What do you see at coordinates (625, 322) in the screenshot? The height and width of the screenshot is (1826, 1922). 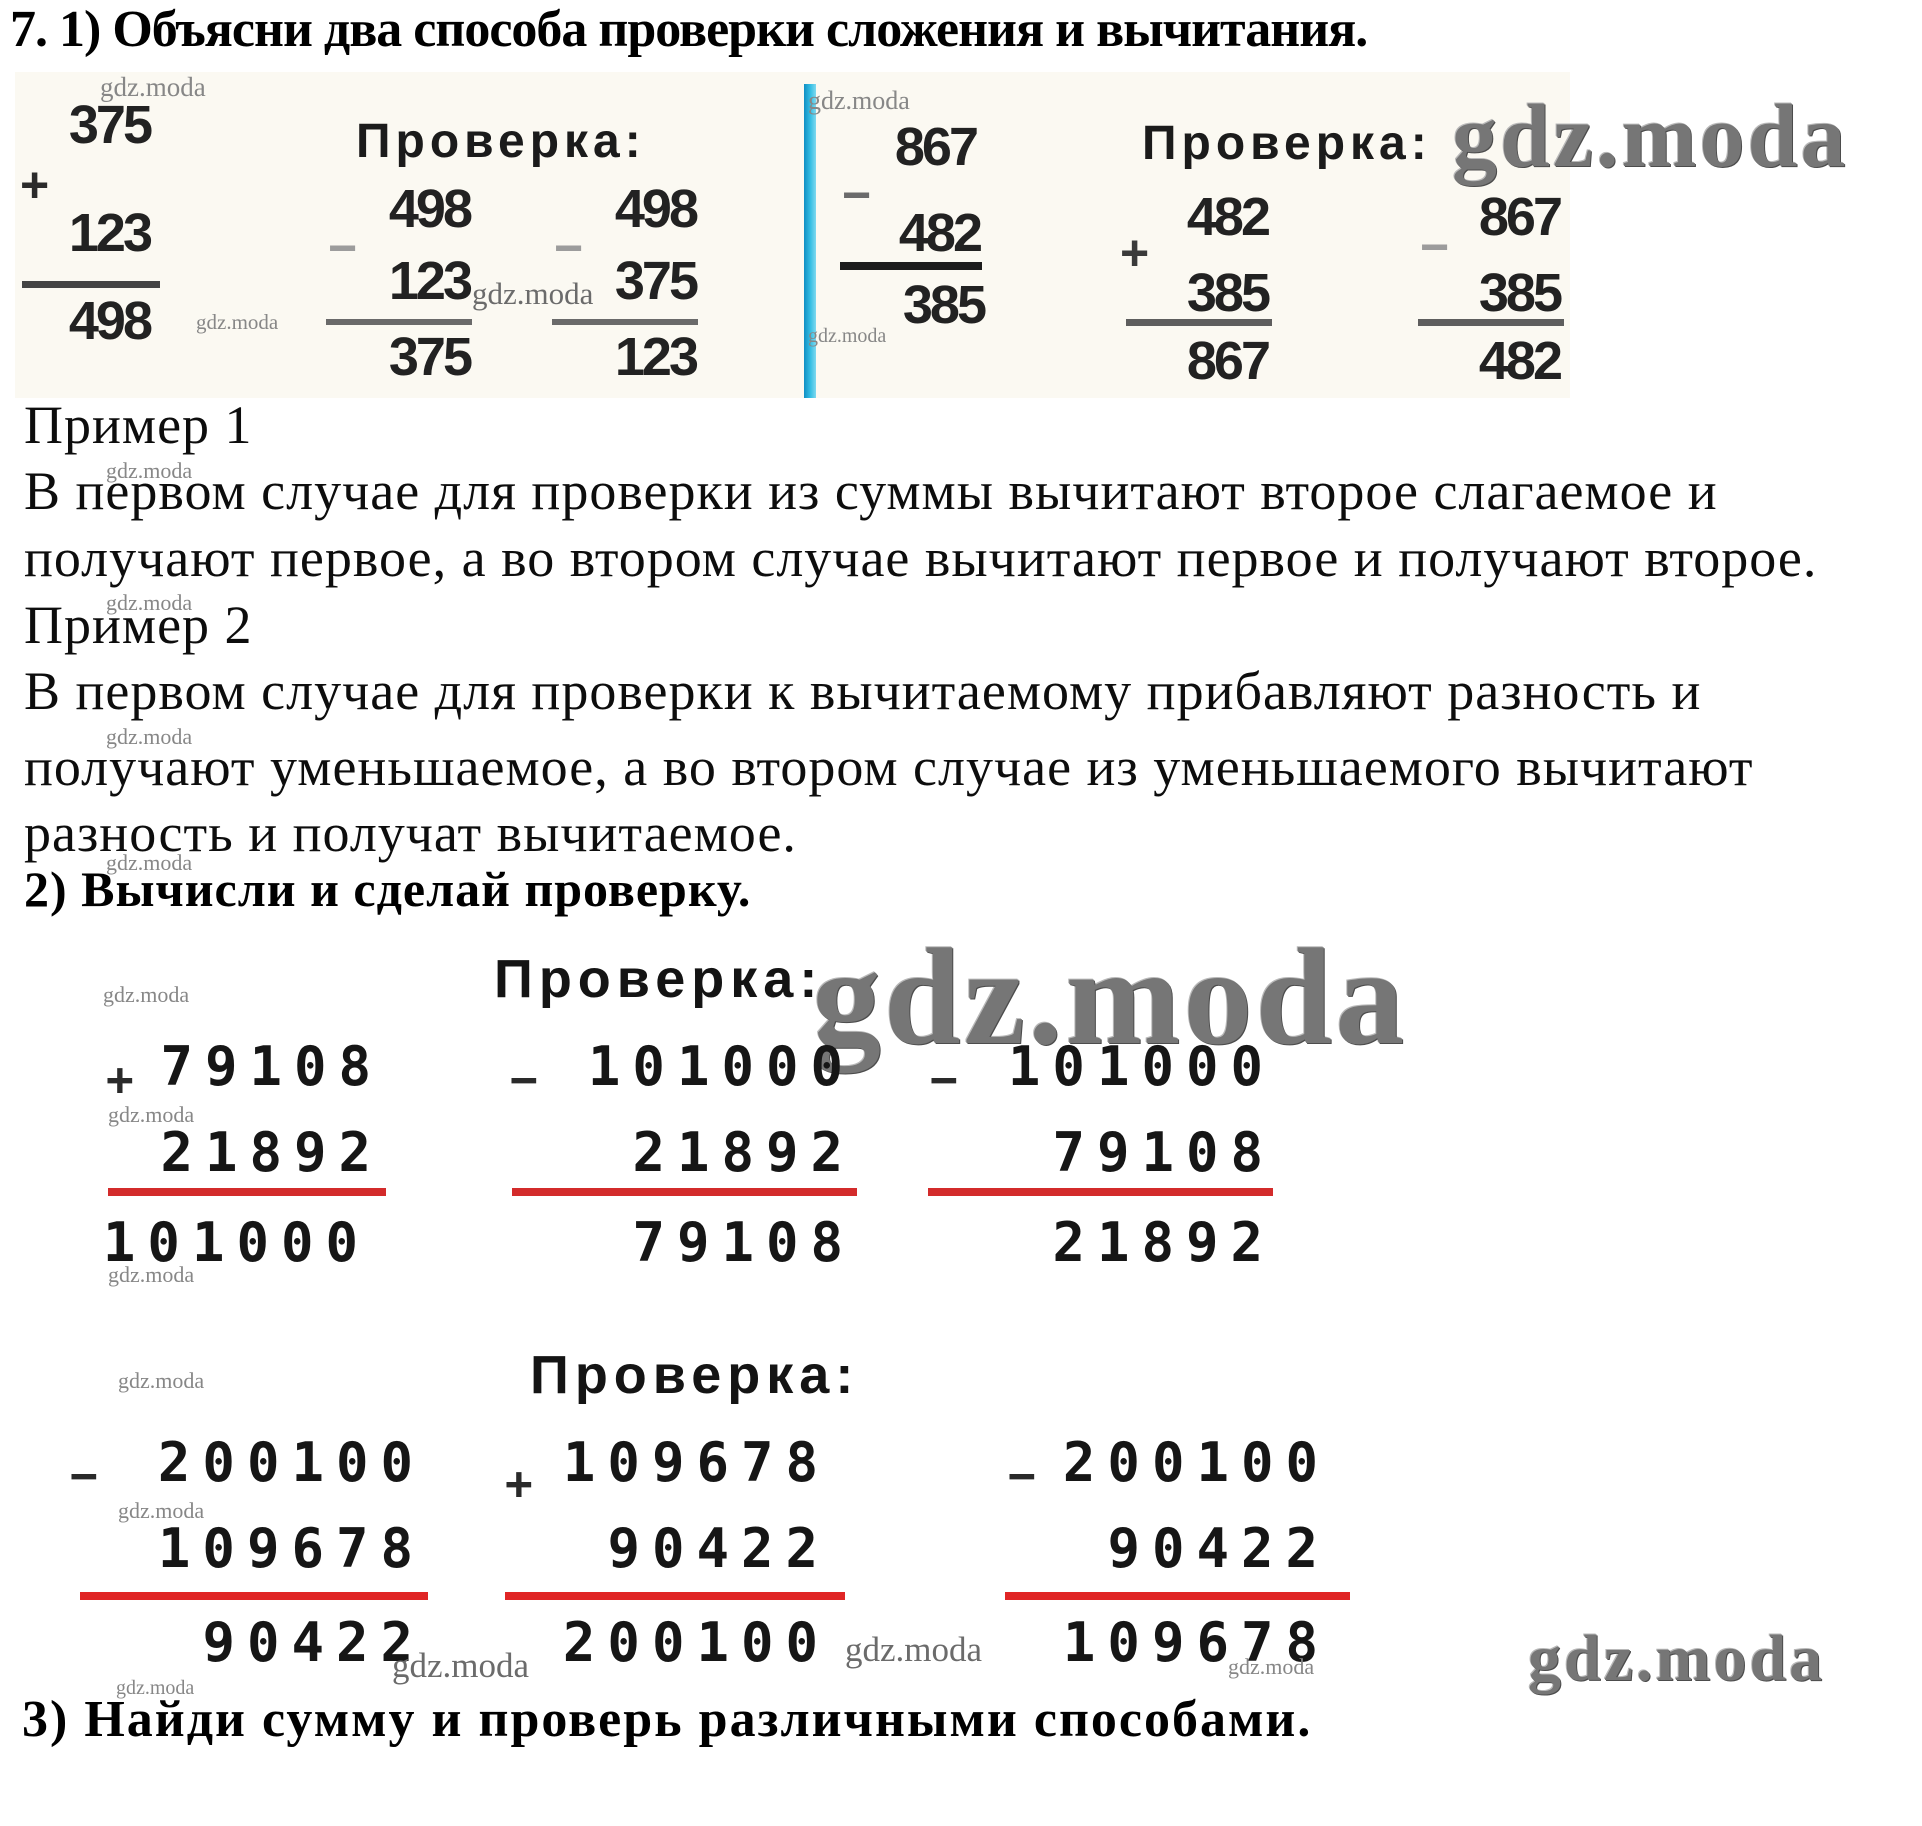 I see `b1-check2-rule` at bounding box center [625, 322].